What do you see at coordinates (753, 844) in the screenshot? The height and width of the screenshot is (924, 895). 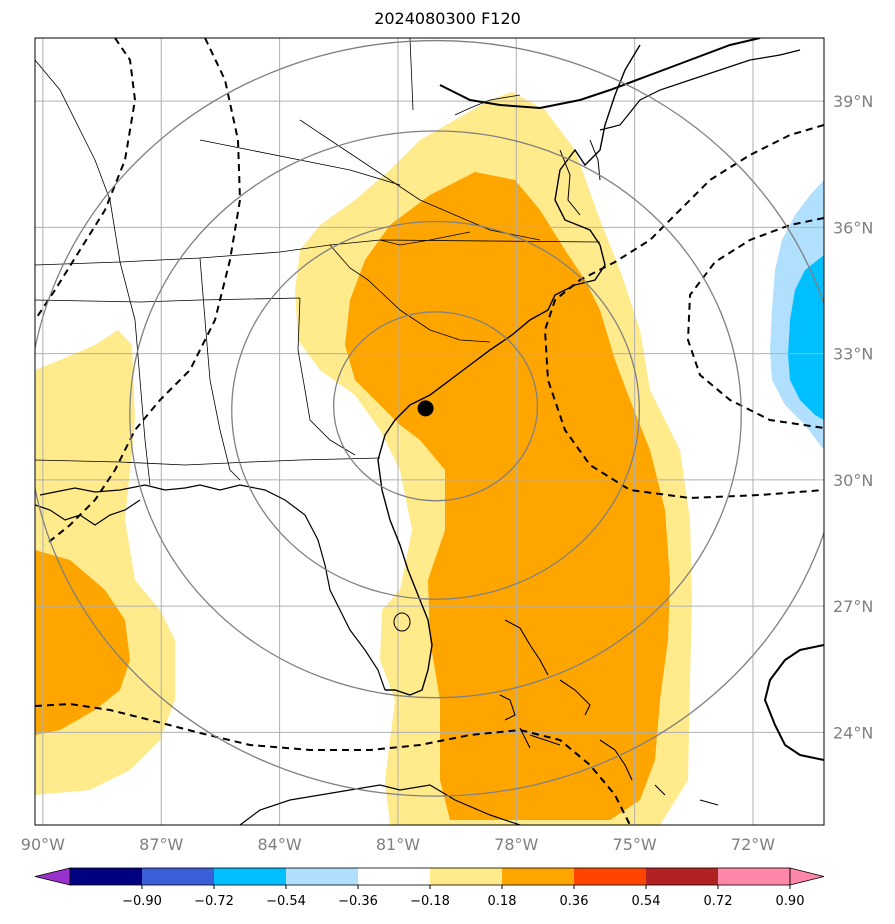 I see `longitude-label: 72°W` at bounding box center [753, 844].